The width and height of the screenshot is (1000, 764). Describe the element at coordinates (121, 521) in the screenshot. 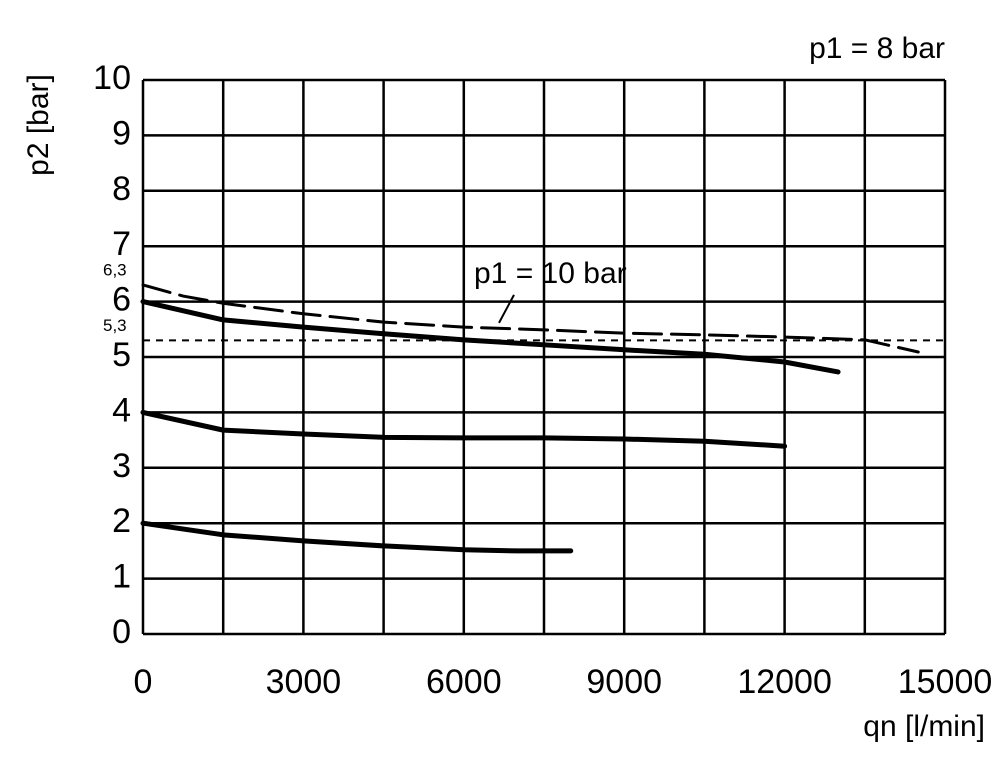

I see `y-tick-label: 2` at that location.